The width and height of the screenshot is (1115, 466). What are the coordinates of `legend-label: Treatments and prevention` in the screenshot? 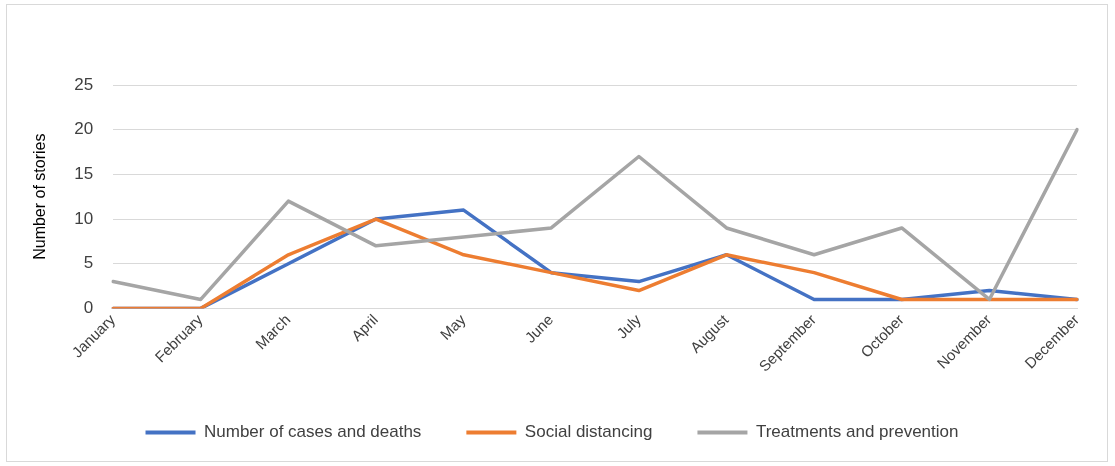 It's located at (857, 432).